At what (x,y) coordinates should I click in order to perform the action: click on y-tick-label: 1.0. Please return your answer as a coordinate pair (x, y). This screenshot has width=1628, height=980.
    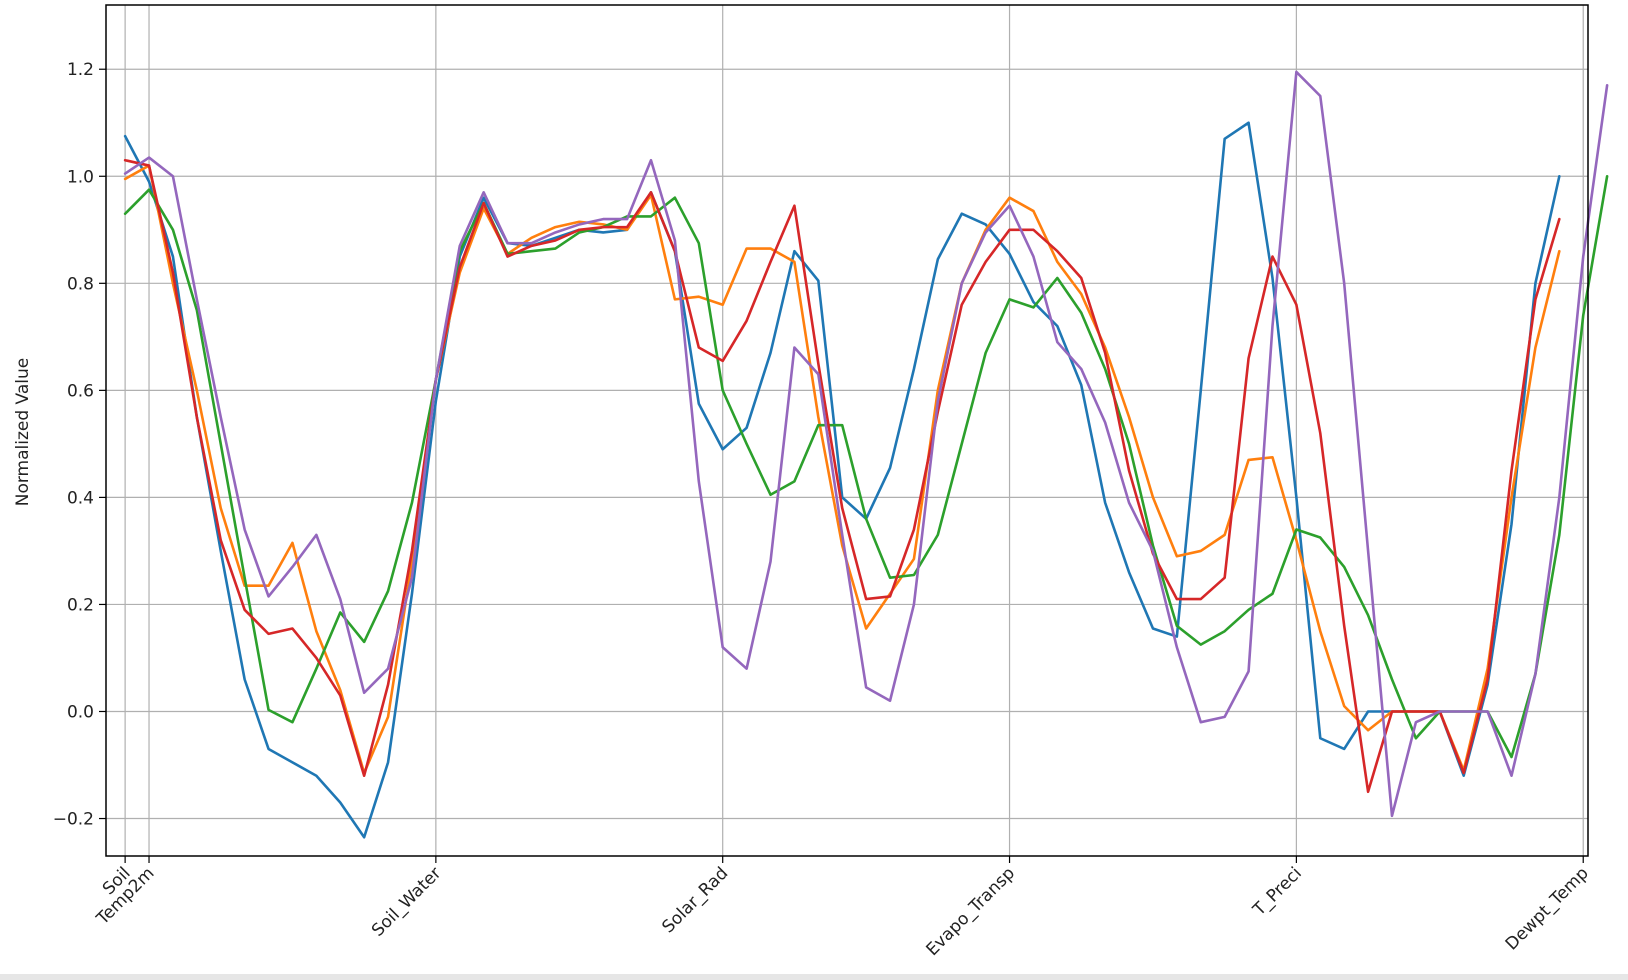
    Looking at the image, I should click on (80, 177).